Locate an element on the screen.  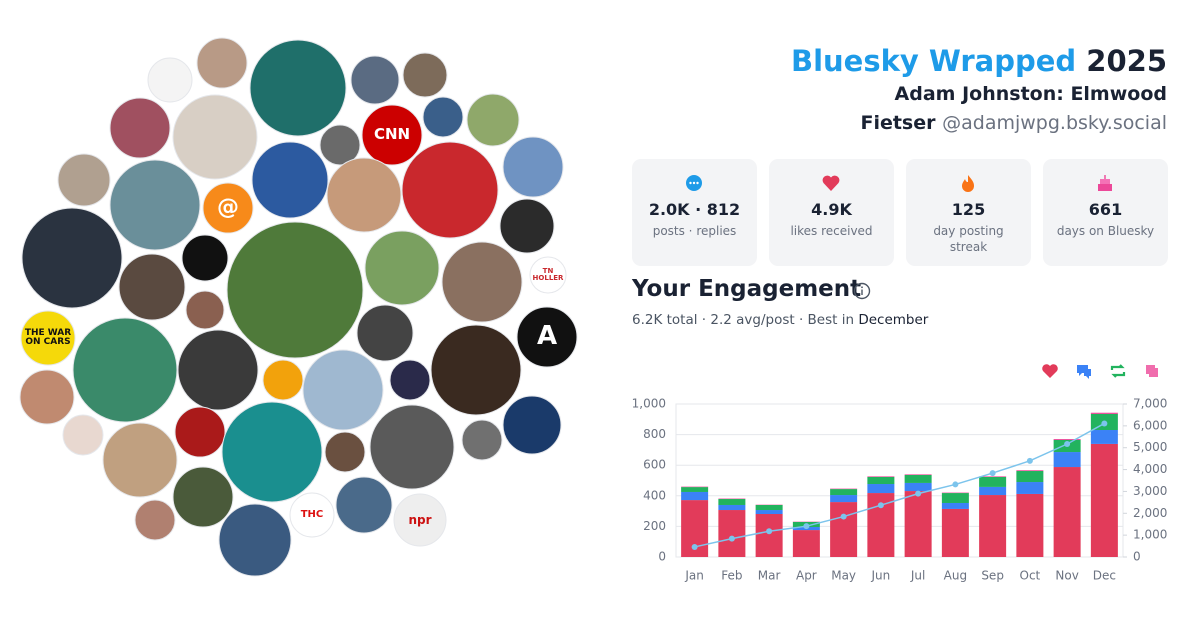
stat-label: day posting streak is located at coordinates (968, 239).